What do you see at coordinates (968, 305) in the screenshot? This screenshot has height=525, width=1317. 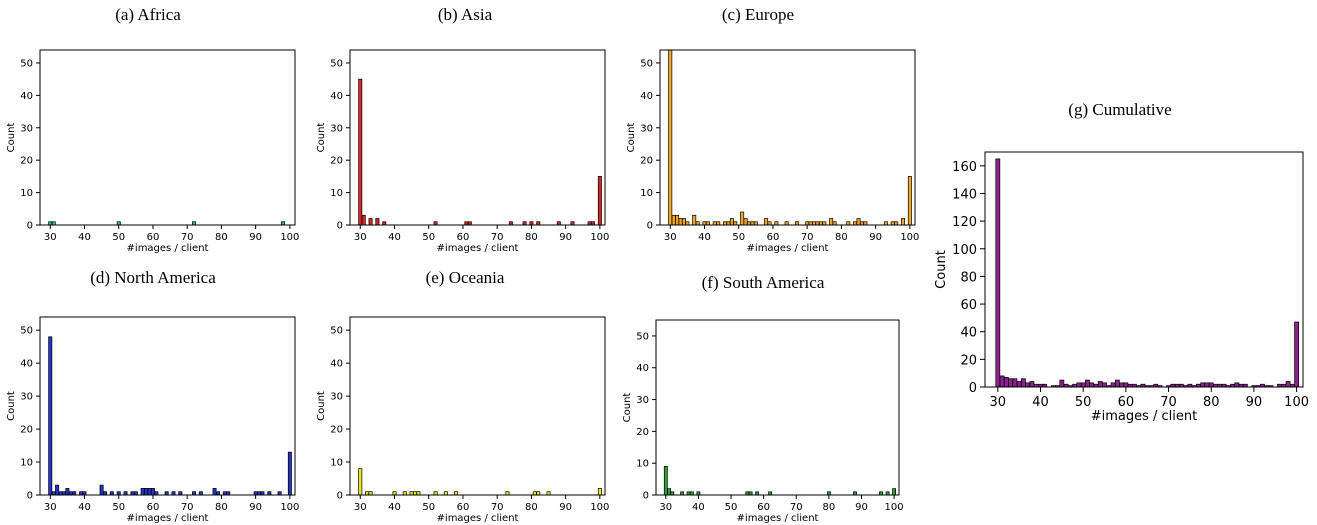 I see `y-tick-label: 60` at bounding box center [968, 305].